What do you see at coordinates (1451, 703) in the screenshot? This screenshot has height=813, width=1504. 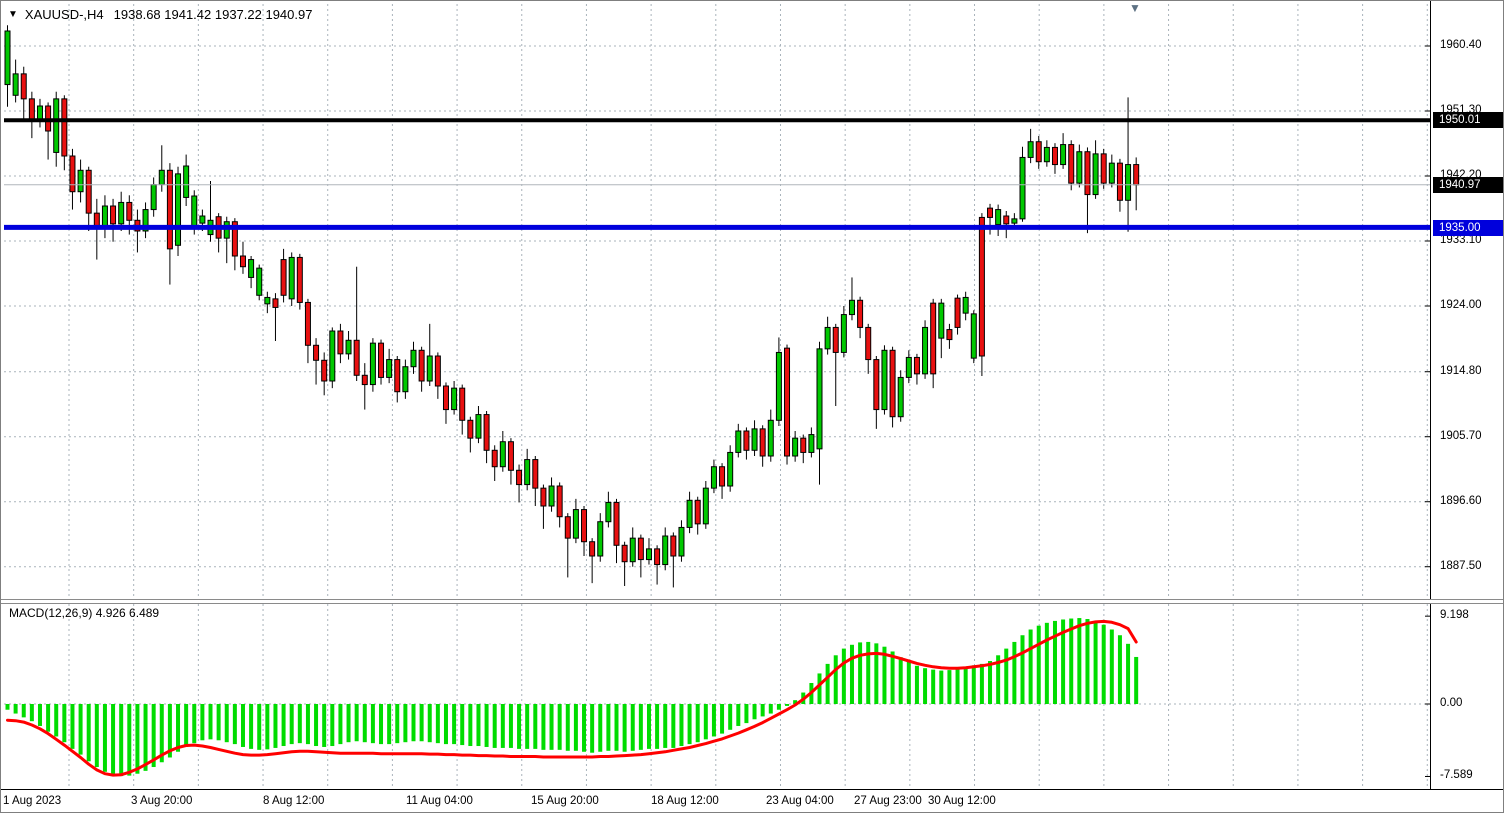 I see `macd-tick-label: 0.00` at bounding box center [1451, 703].